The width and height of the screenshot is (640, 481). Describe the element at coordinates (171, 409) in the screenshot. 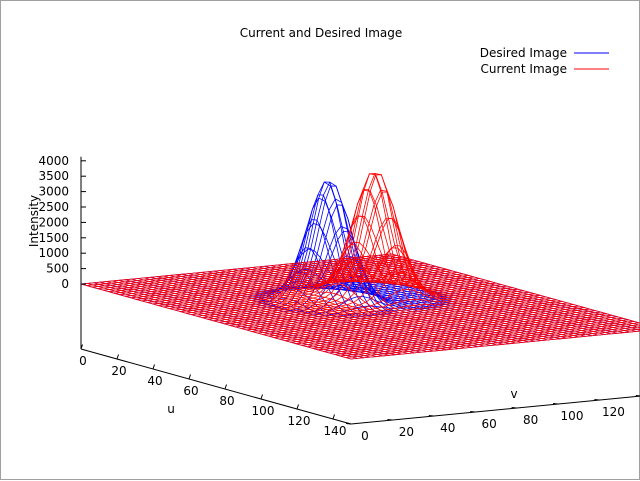

I see `x-axis-label: u` at that location.